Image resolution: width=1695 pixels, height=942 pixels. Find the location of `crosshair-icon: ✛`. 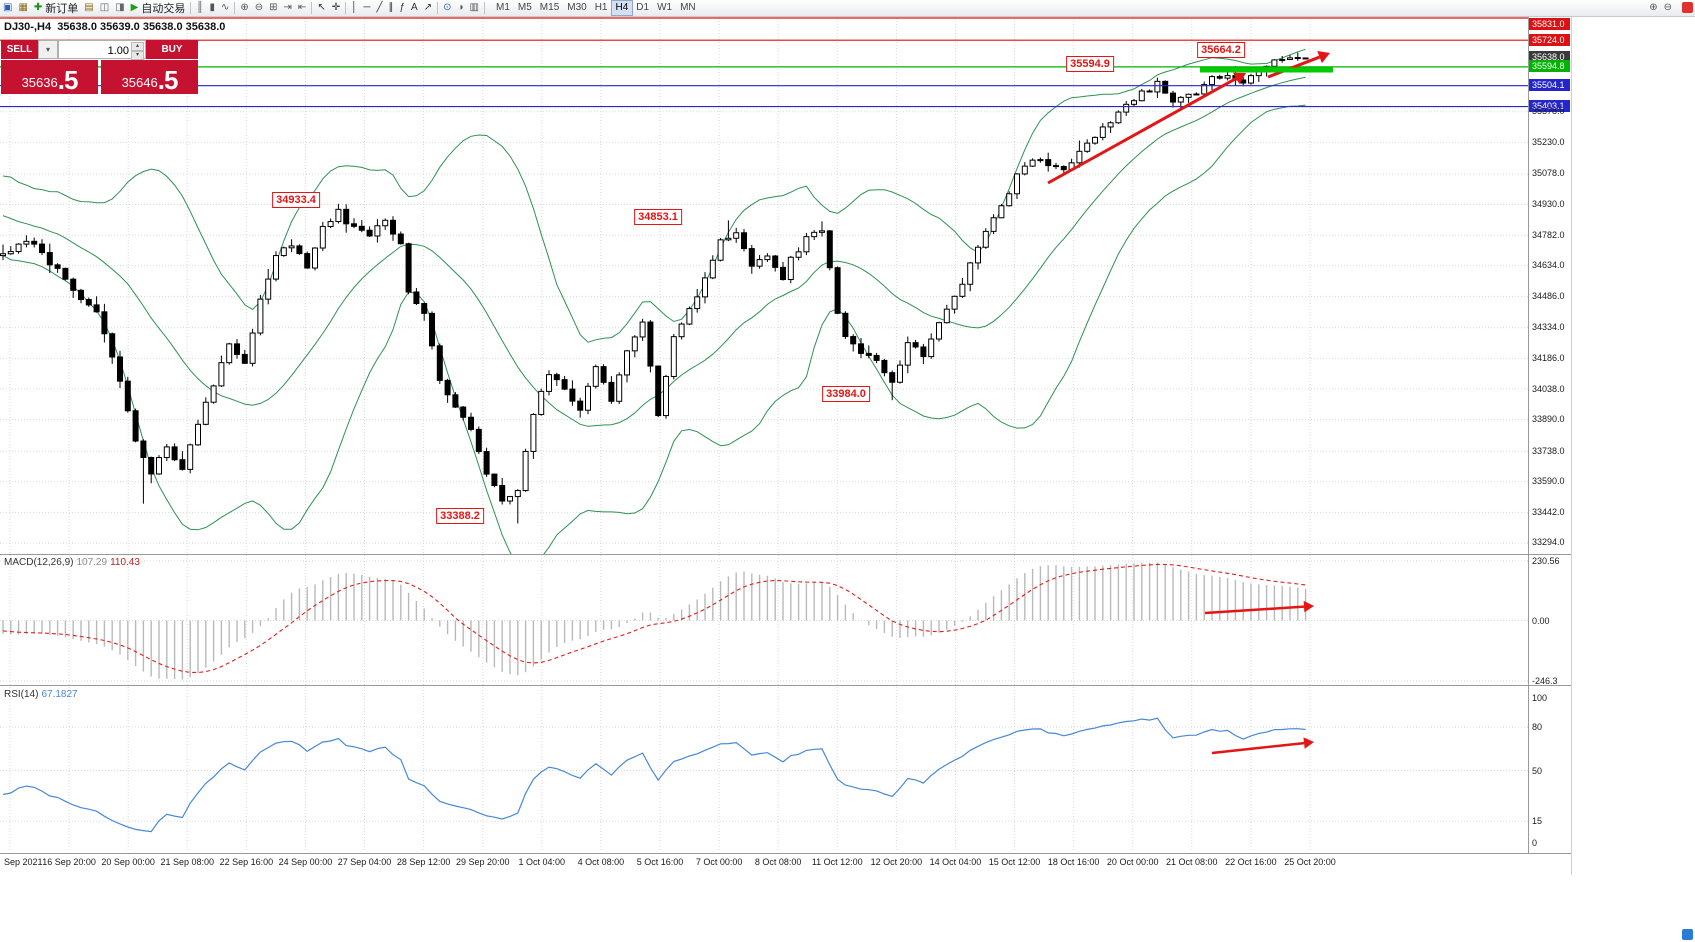

crosshair-icon: ✛ is located at coordinates (336, 7).